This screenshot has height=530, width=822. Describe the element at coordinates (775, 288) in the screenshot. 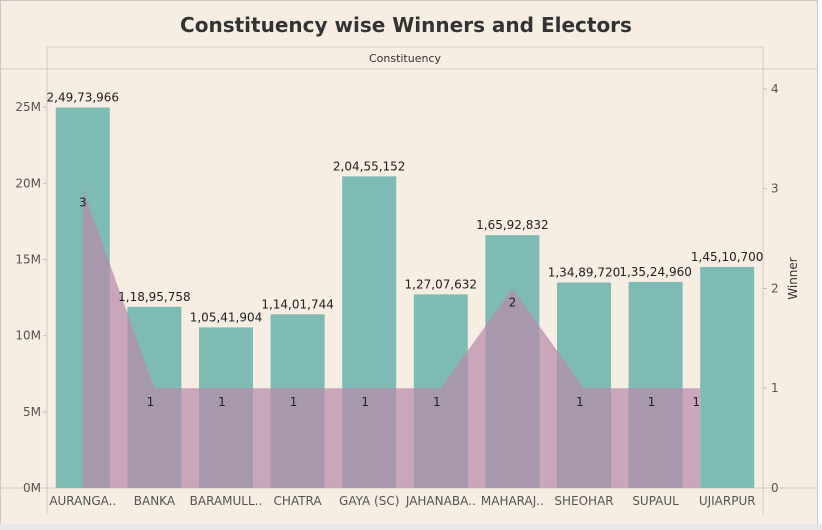

I see `right-axis-tick-label: 2` at that location.